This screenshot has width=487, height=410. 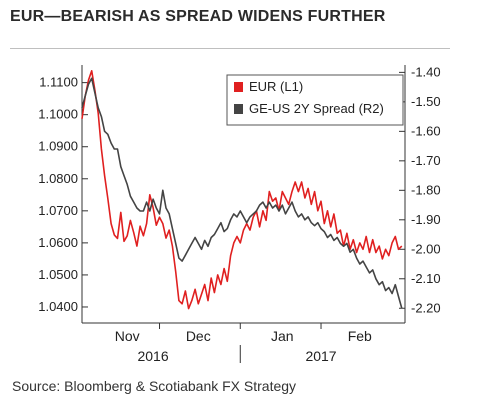 I want to click on month-label: Feb, so click(x=360, y=336).